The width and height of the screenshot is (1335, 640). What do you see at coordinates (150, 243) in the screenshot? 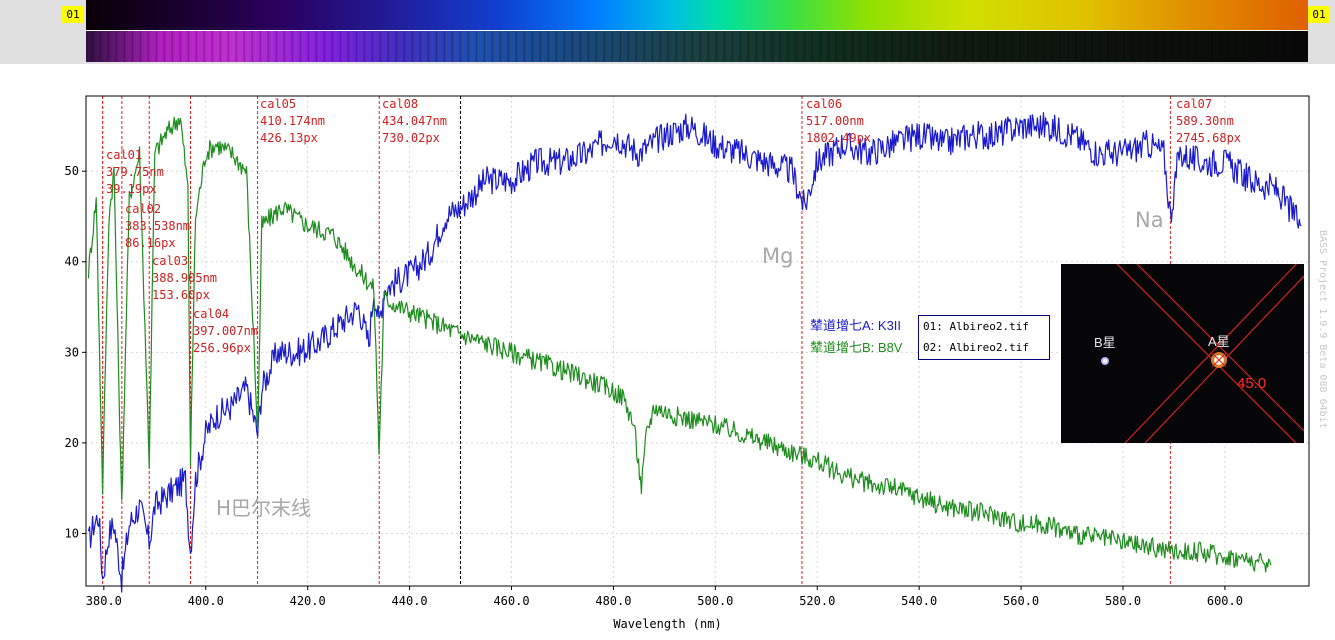
I see `calibration-label: 86.16px` at bounding box center [150, 243].